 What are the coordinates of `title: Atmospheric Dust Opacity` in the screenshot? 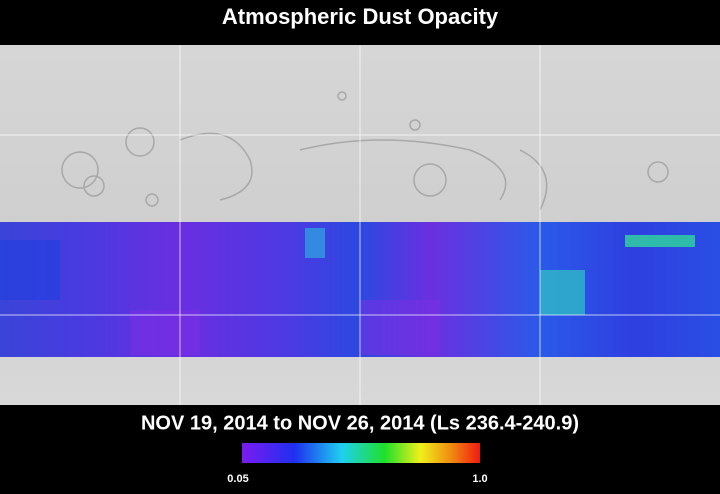 It's located at (360, 16).